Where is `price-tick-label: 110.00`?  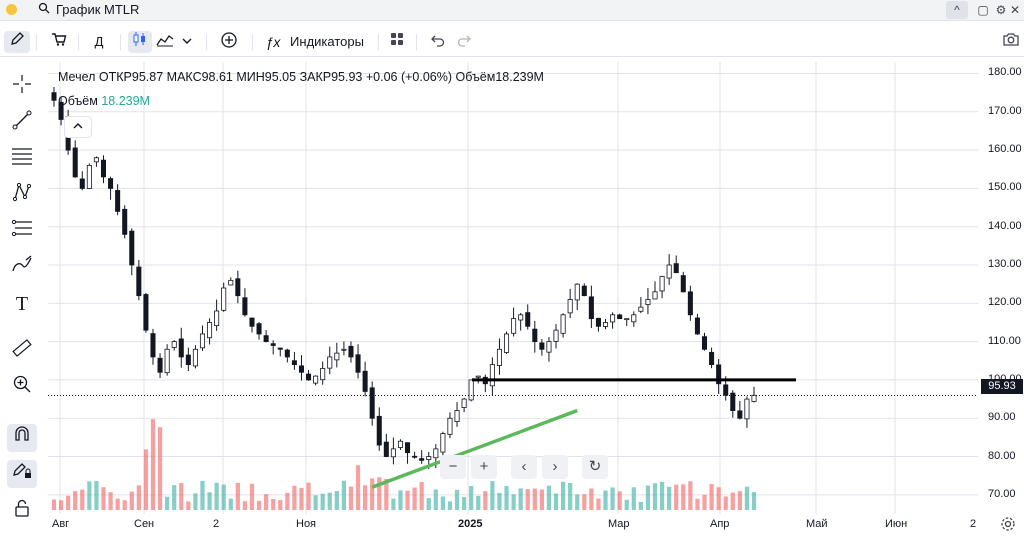 price-tick-label: 110.00 is located at coordinates (1004, 340).